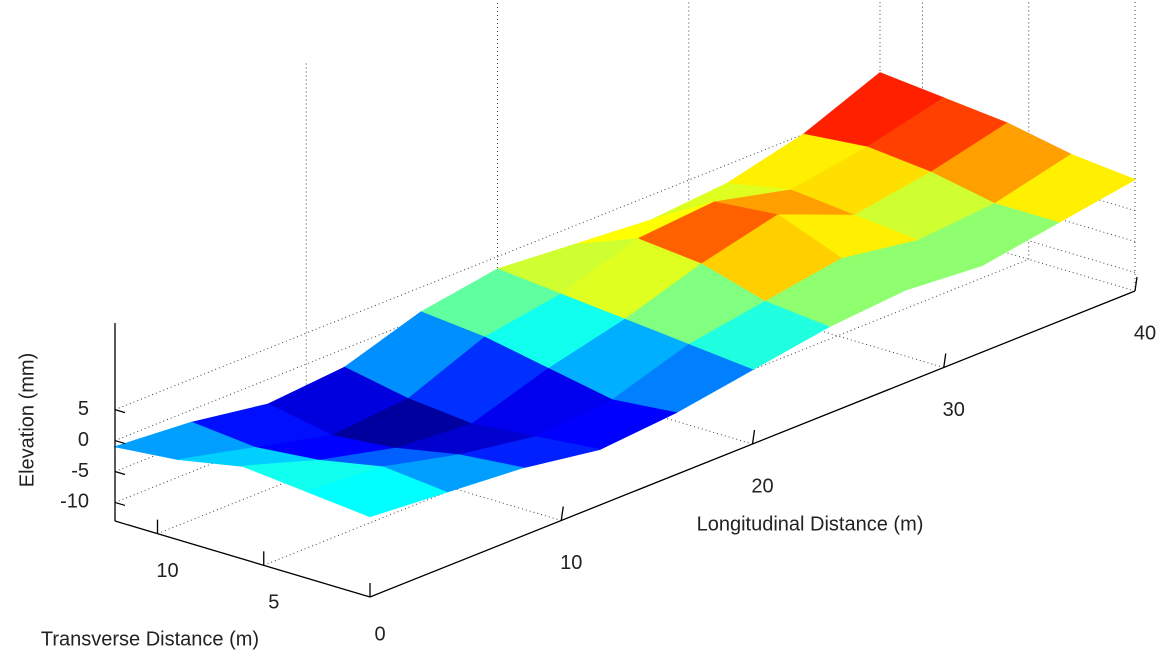 Image resolution: width=1170 pixels, height=657 pixels. I want to click on x-axis-title: Longitudinal Distance (m), so click(810, 524).